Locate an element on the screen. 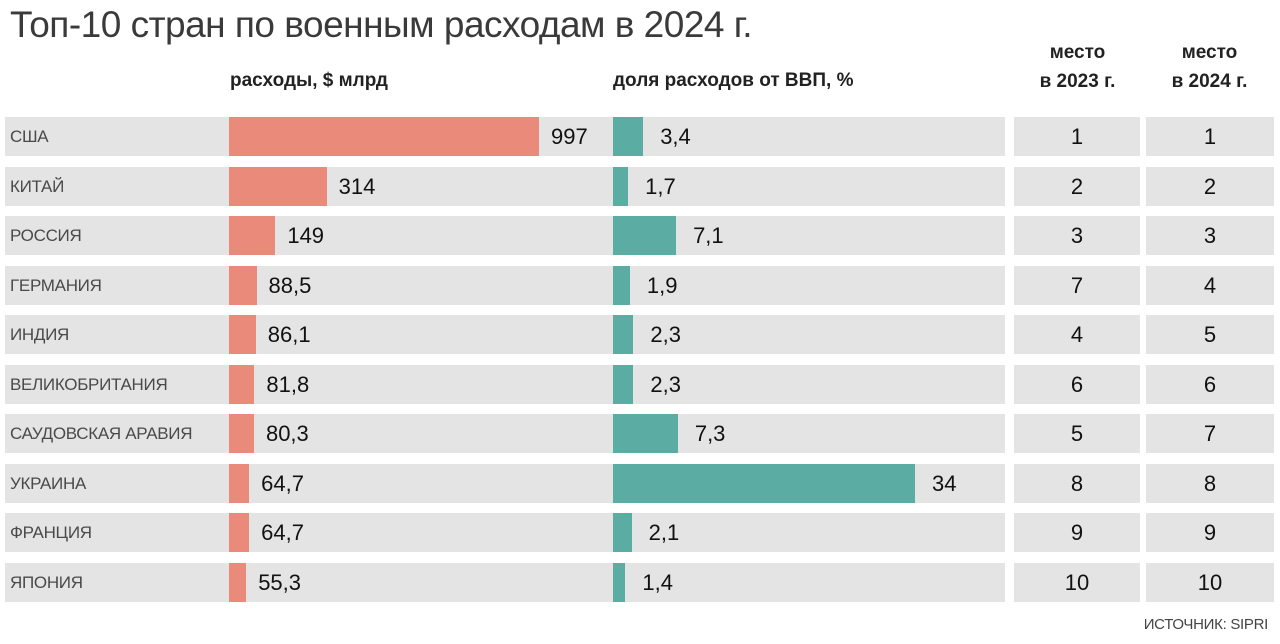 The height and width of the screenshot is (644, 1280). rank-2023-column-header: место в 2023 г. is located at coordinates (1077, 67).